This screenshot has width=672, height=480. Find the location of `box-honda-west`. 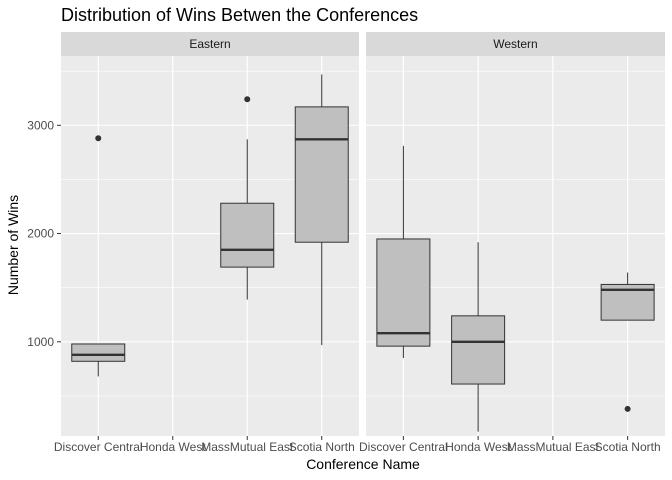

box-honda-west is located at coordinates (478, 337).